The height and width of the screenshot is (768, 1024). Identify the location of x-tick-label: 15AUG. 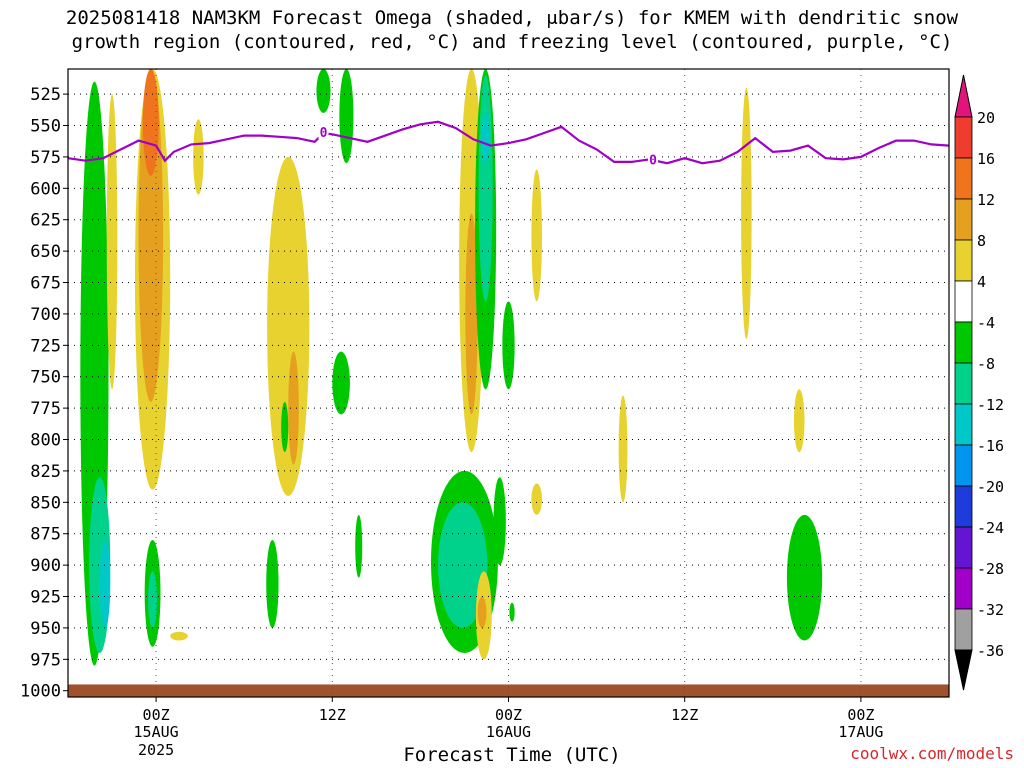
(156, 732).